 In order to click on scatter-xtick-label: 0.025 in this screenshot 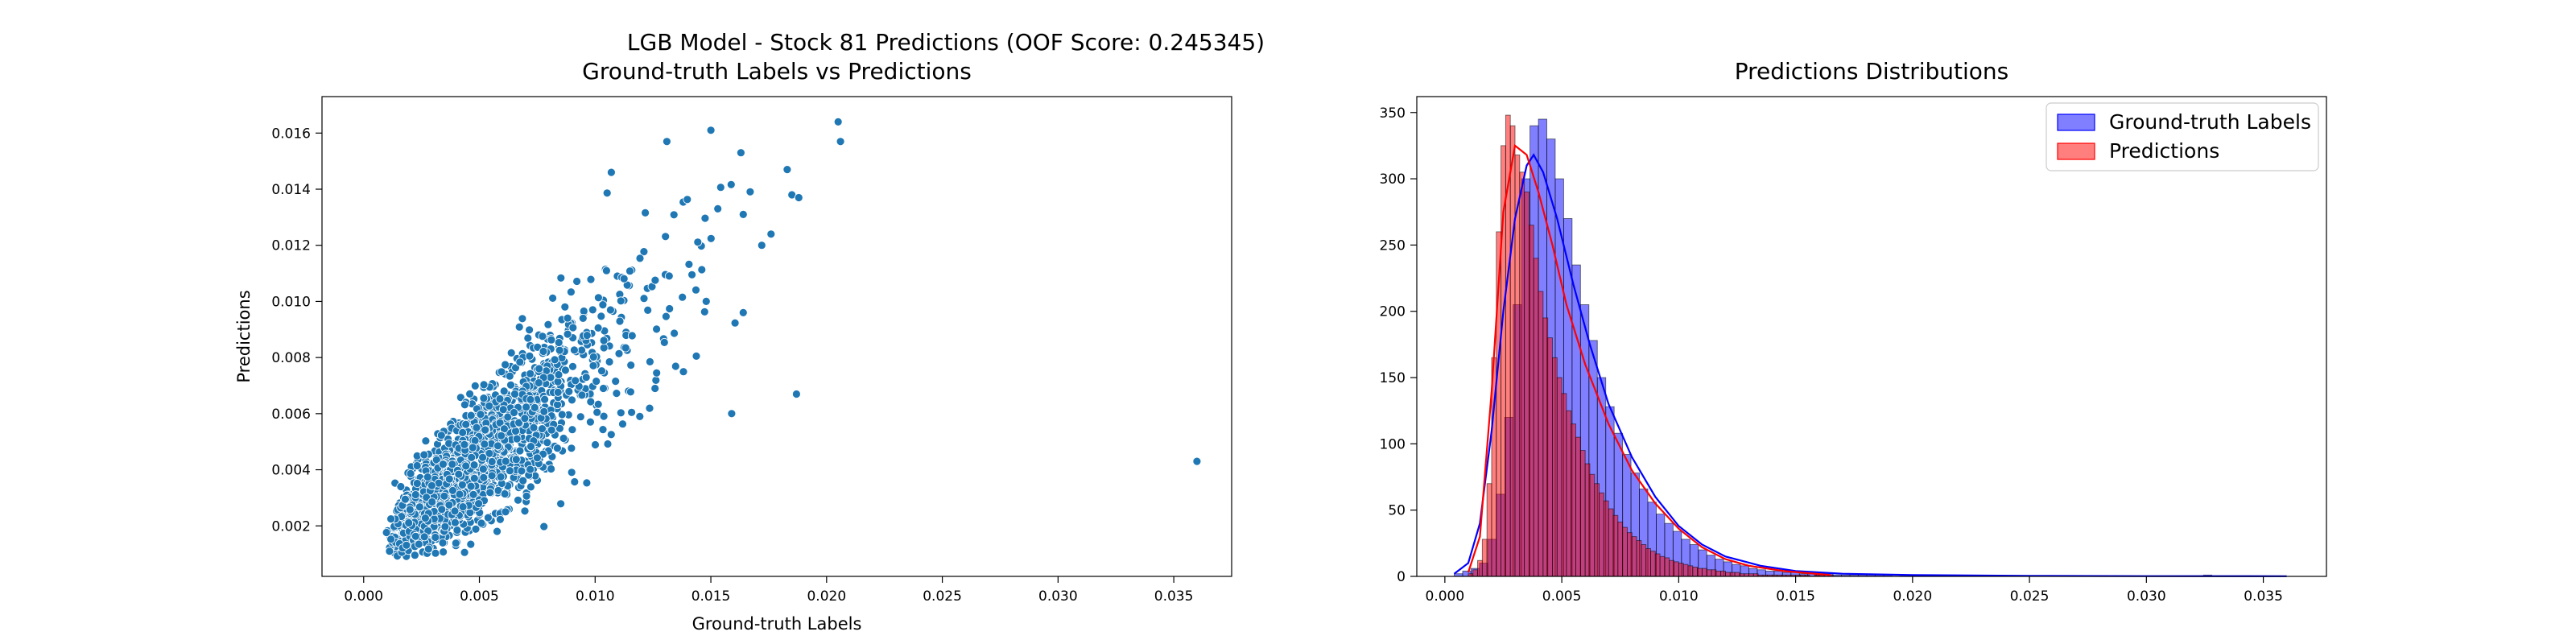, I will do `click(942, 596)`.